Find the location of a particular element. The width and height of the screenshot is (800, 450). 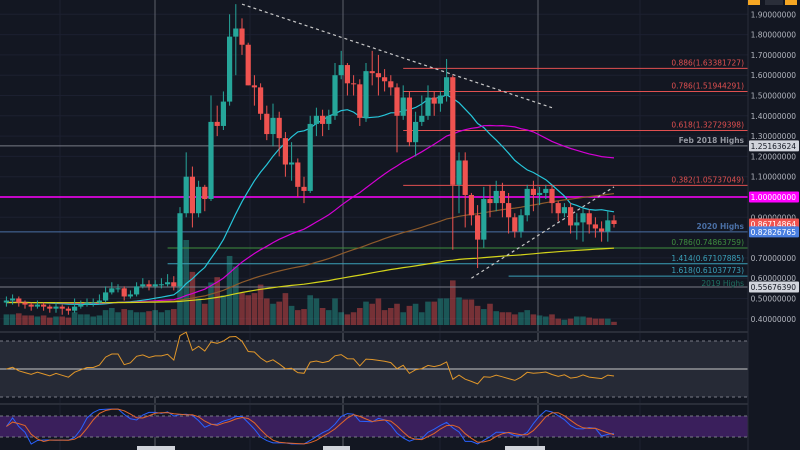

price-tag is located at coordinates (774, 197).